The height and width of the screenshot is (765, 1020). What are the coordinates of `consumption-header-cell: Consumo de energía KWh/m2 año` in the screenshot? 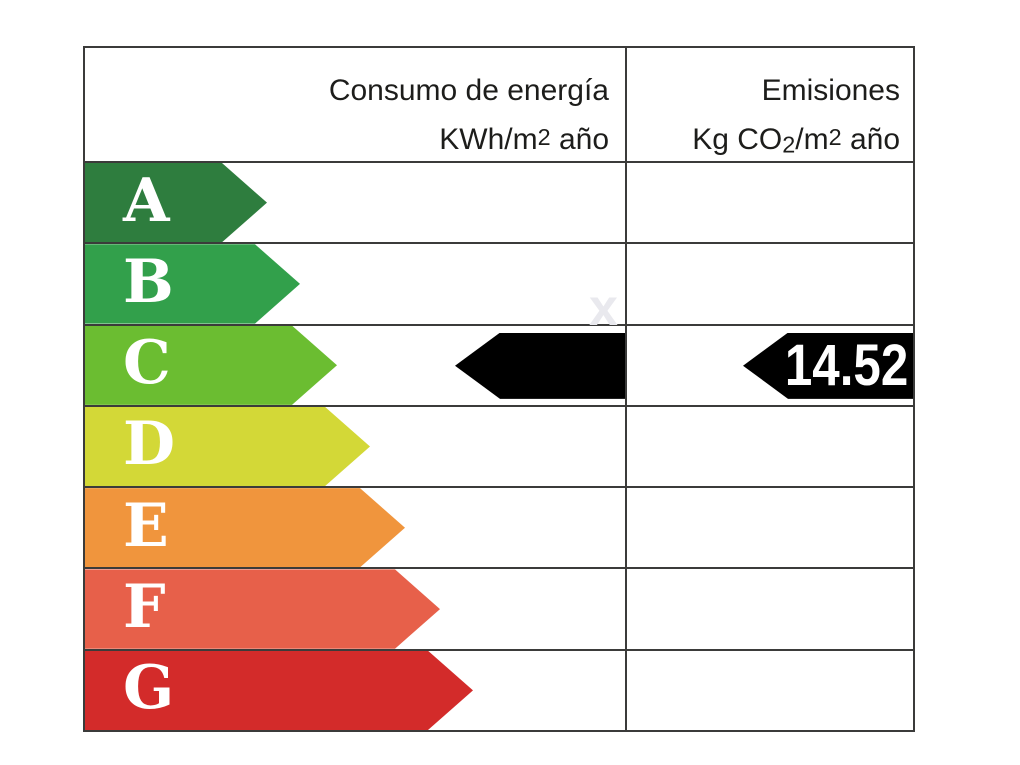 It's located at (355, 104).